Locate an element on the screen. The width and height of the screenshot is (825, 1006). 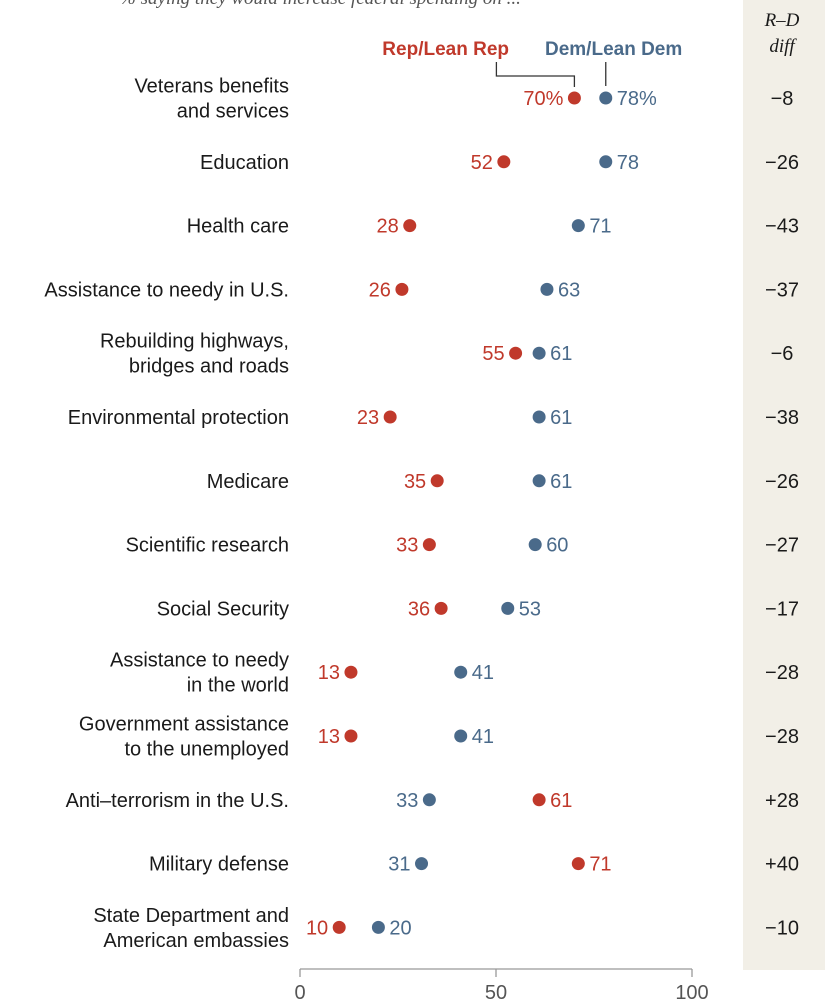
dem-value-label: 60 is located at coordinates (557, 546).